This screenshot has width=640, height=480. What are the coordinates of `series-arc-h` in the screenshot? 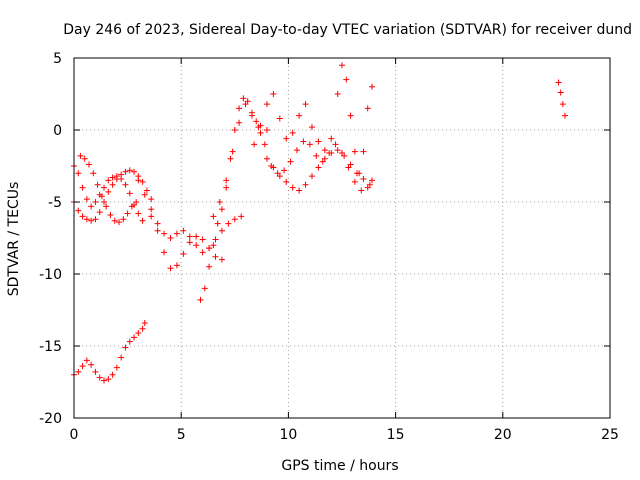 It's located at (293, 160).